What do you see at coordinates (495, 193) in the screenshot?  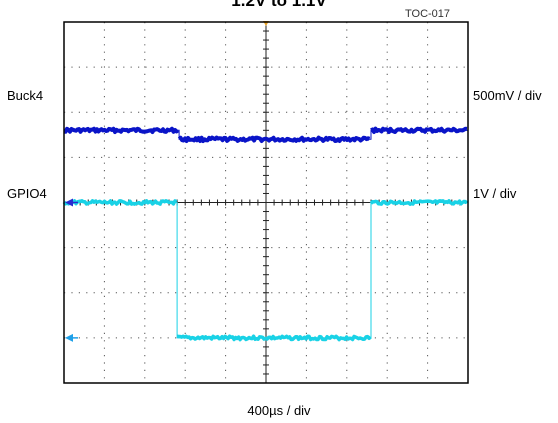 I see `scale-label-gpio4: 1V / div` at bounding box center [495, 193].